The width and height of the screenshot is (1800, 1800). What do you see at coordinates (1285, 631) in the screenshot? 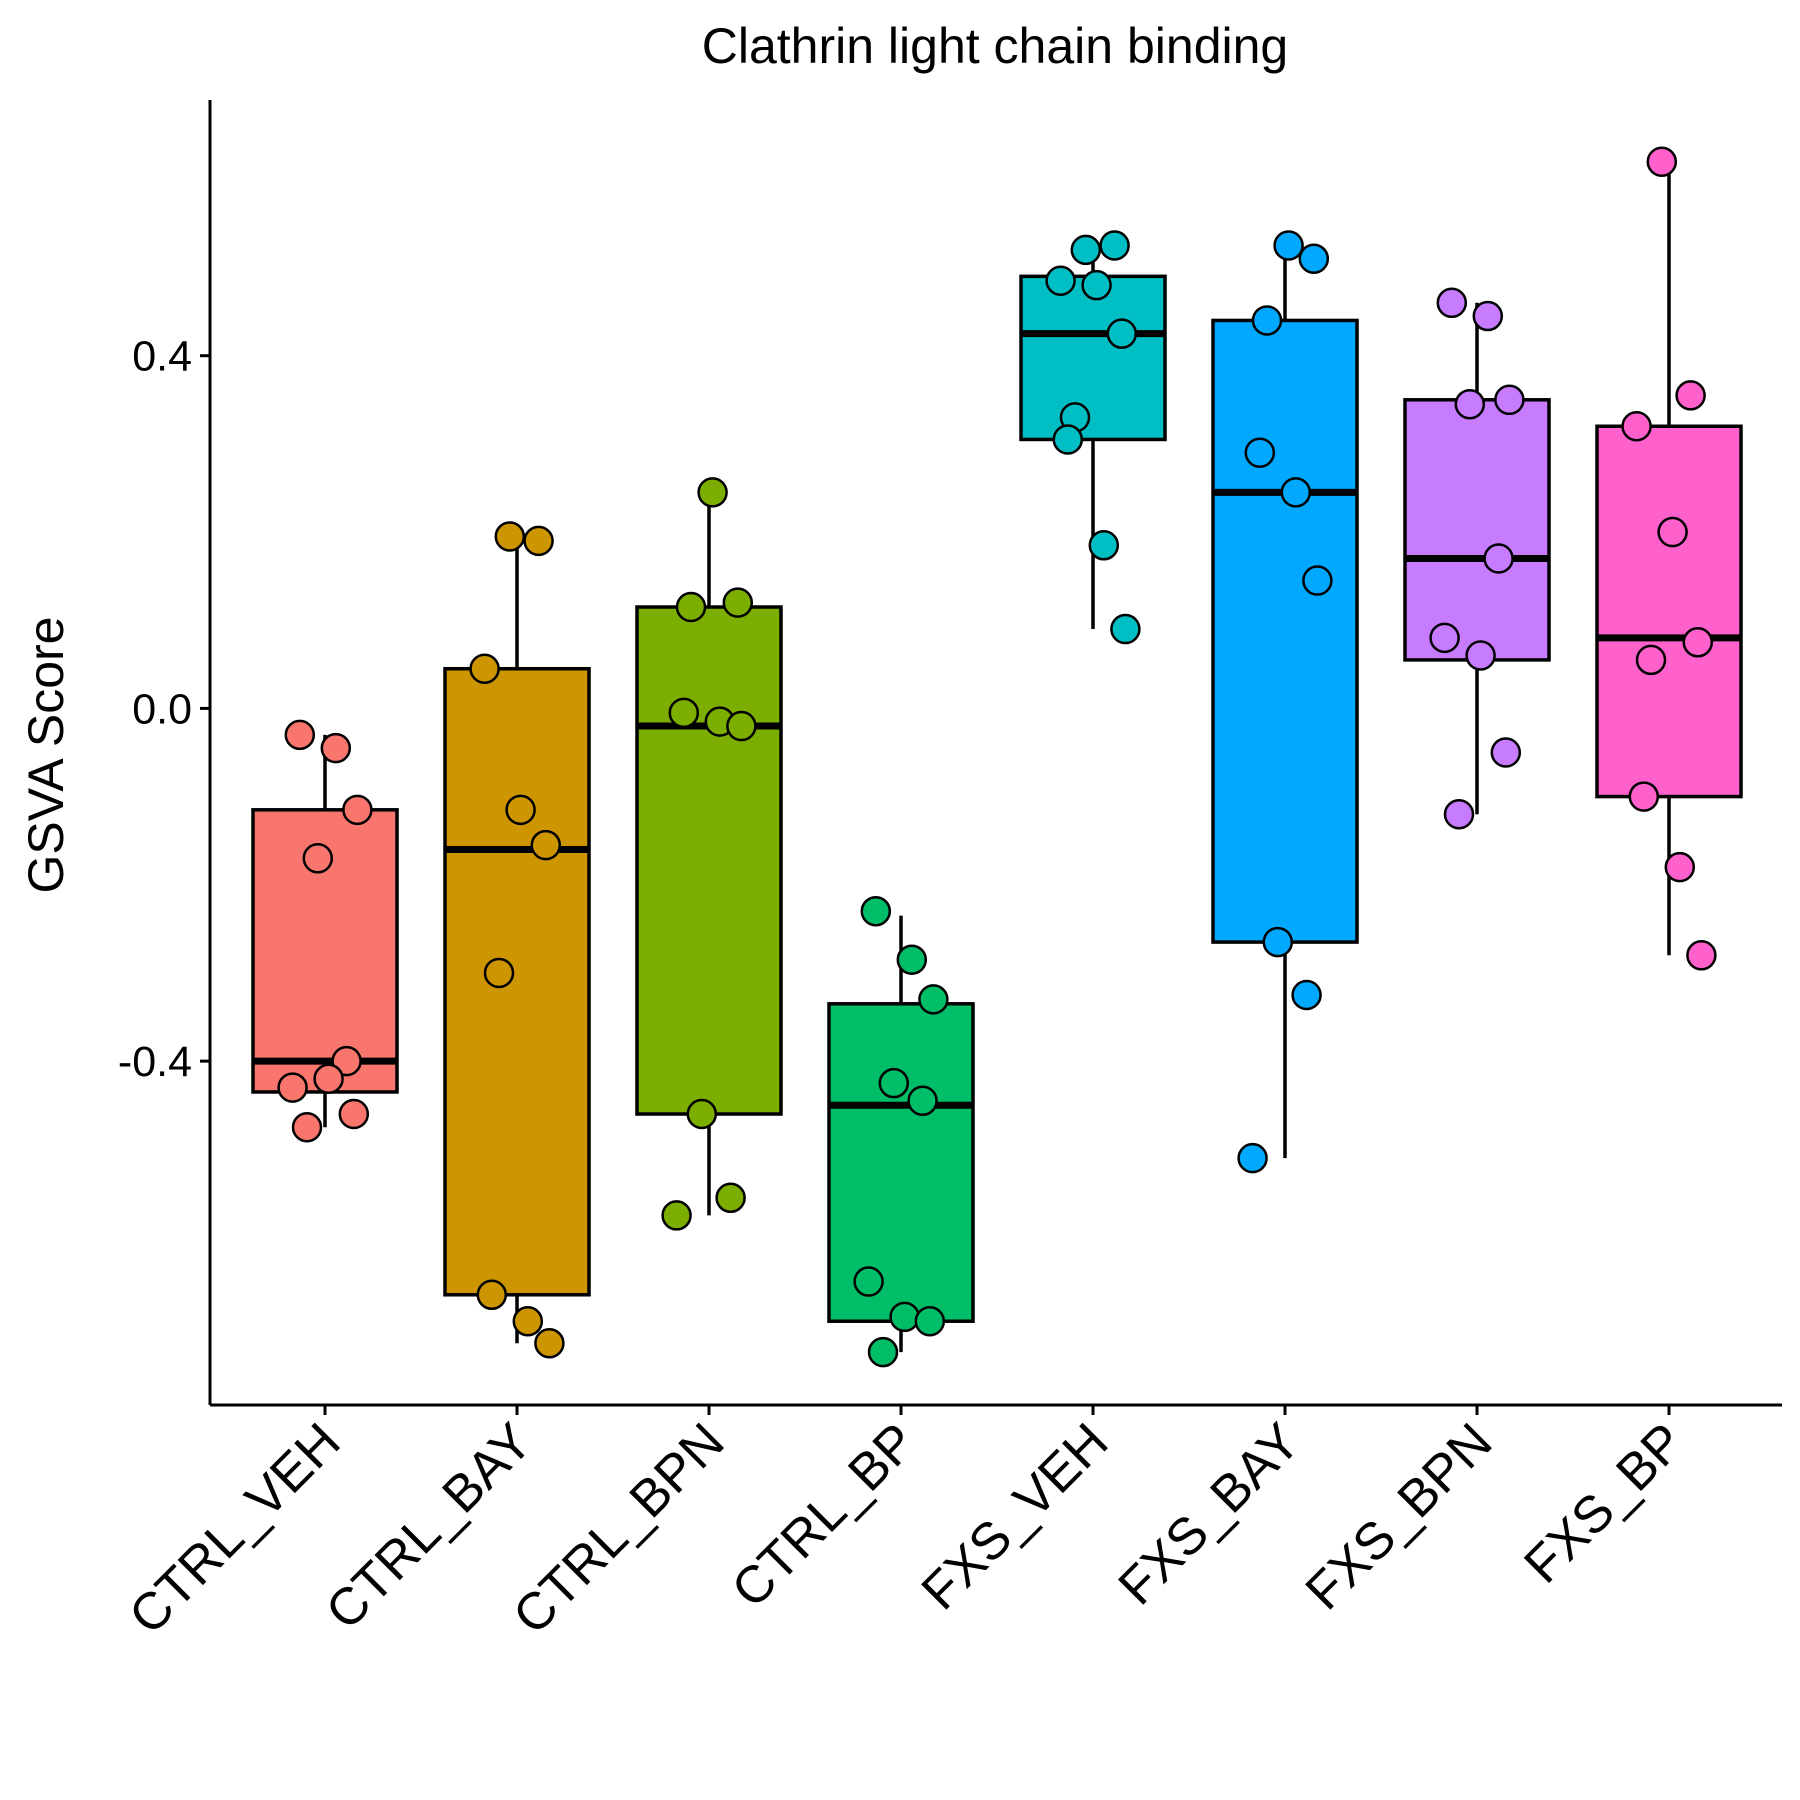
I see `box-fxs-bay` at bounding box center [1285, 631].